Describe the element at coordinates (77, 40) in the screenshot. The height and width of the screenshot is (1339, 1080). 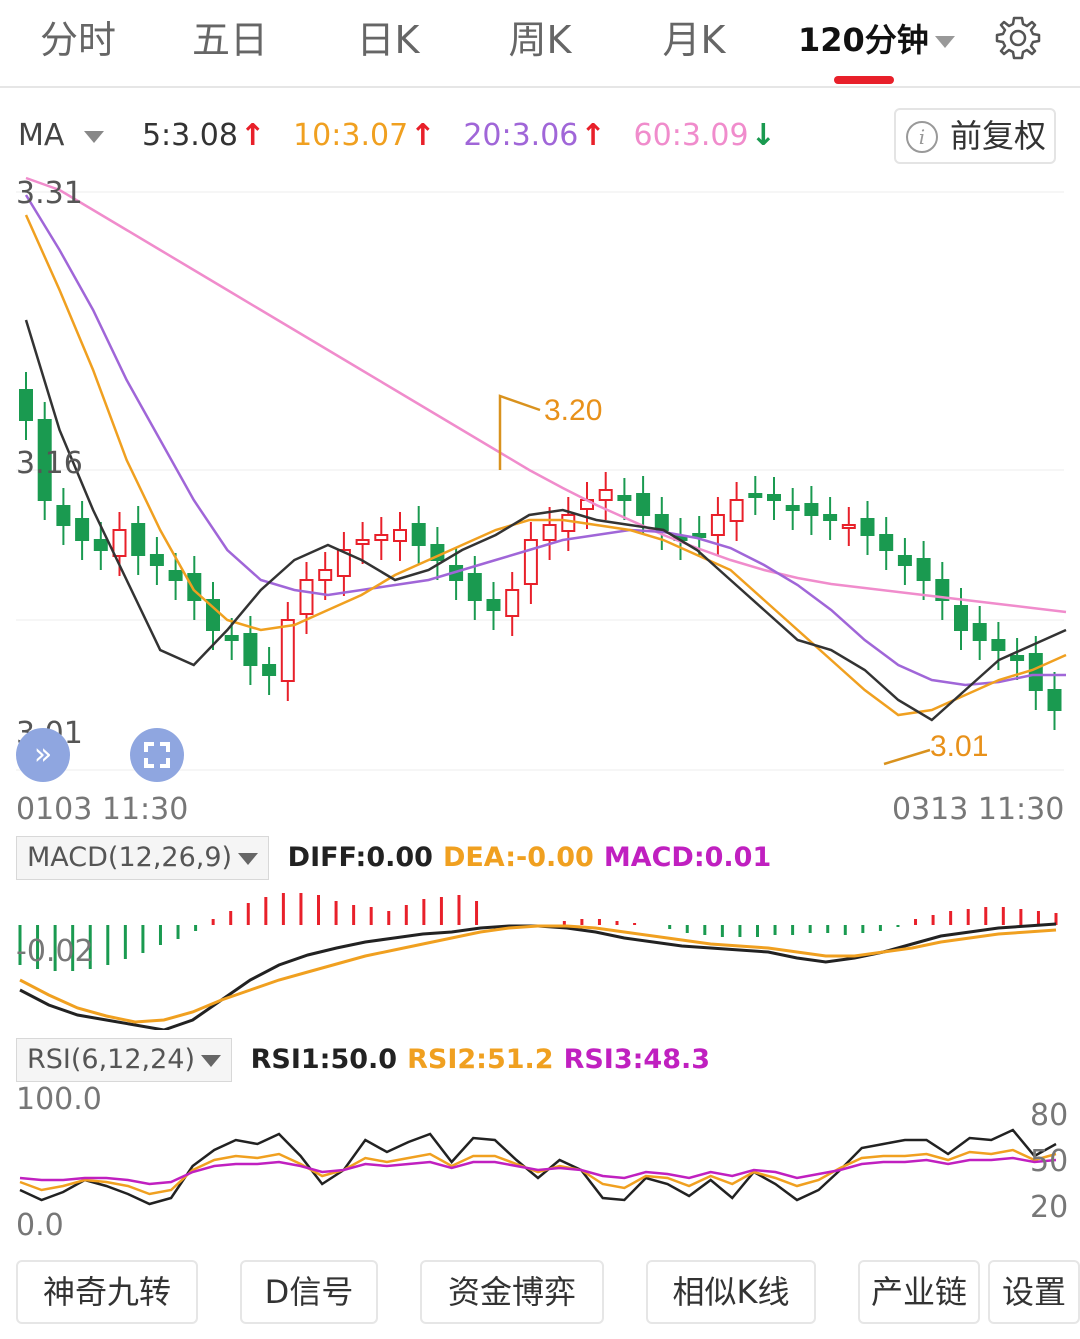
I see `tab-intraday: 分时` at that location.